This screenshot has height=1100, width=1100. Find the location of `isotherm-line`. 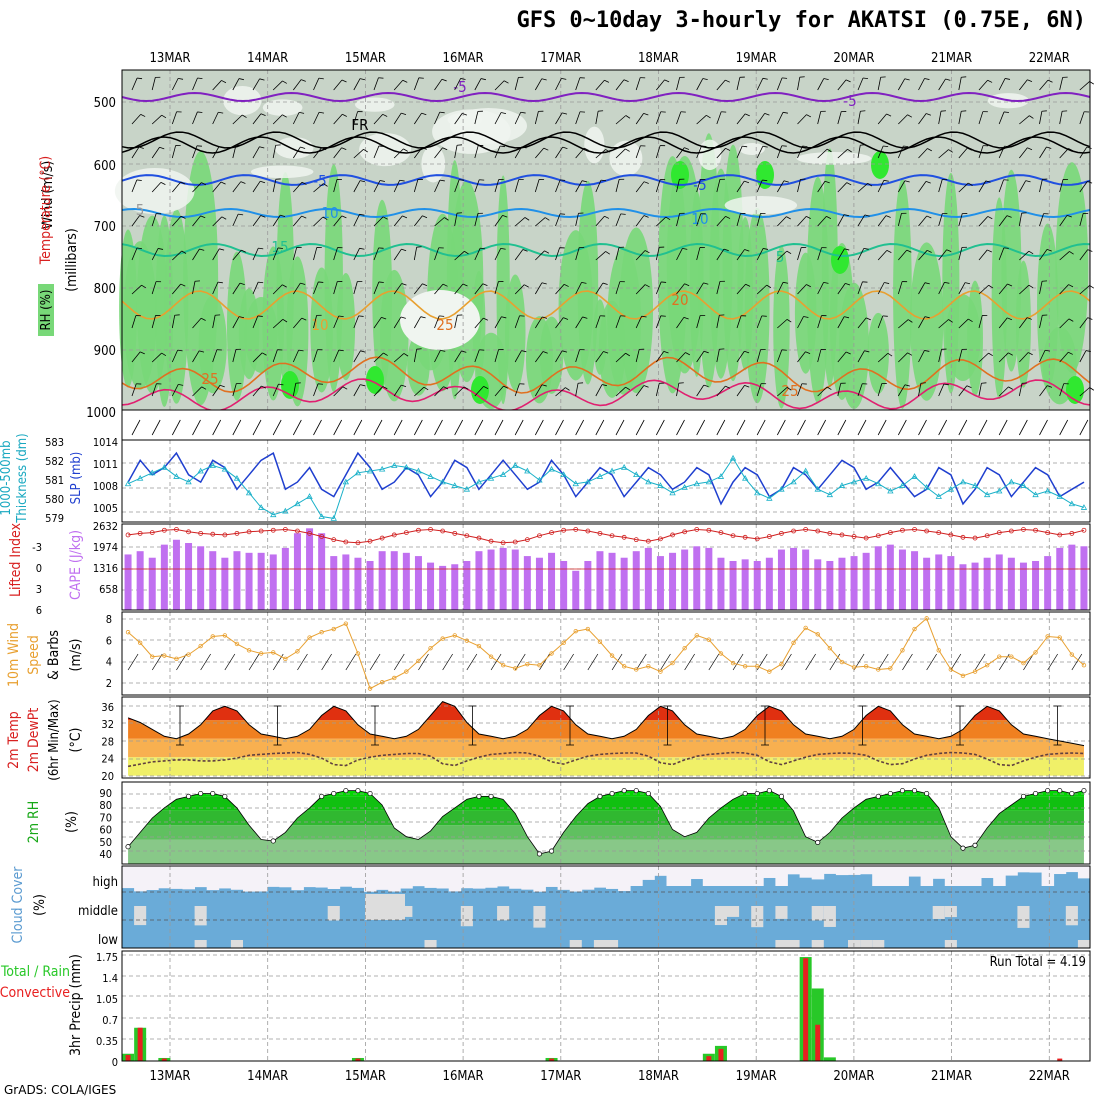

isotherm-line is located at coordinates (606, 375).